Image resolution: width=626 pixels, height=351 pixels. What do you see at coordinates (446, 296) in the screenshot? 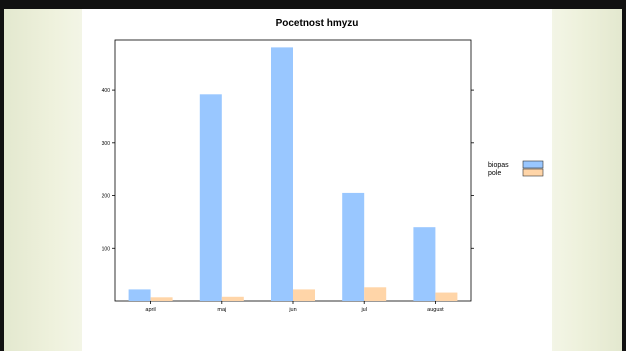
I see `bar-pole-august` at bounding box center [446, 296].